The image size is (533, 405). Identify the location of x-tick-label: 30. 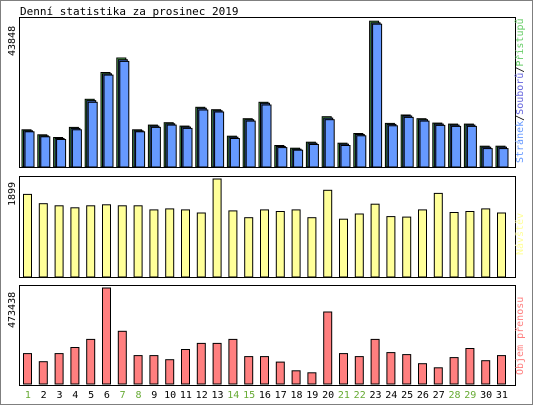
(486, 395).